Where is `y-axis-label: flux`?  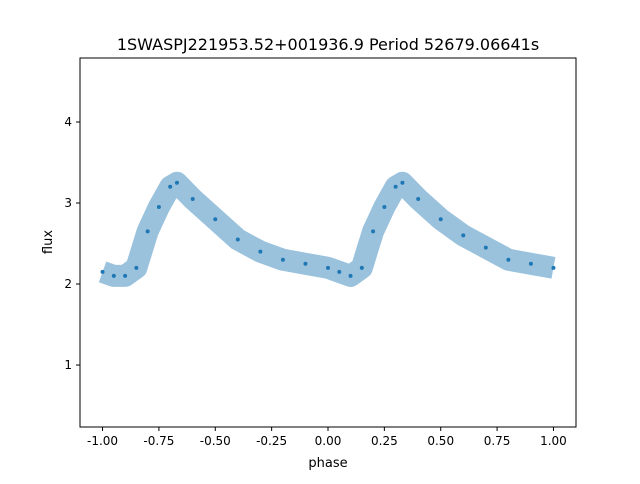
y-axis-label: flux is located at coordinates (48, 242).